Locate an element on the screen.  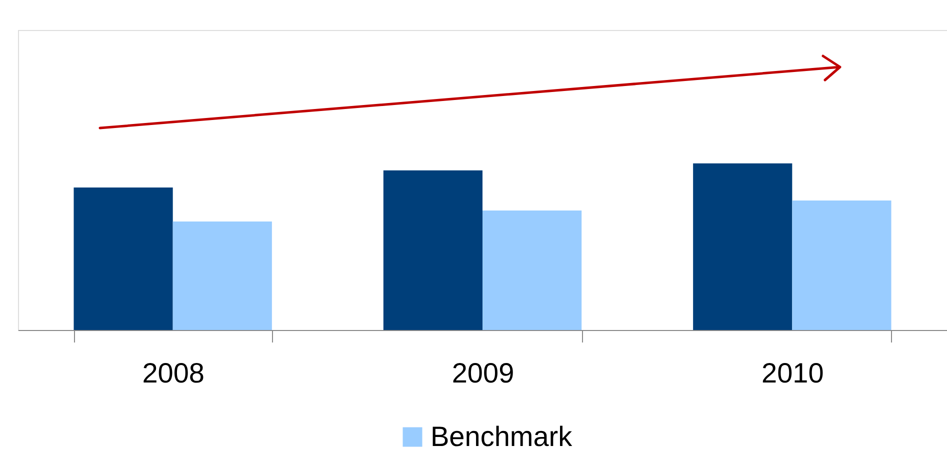
legend-label: Benchmark is located at coordinates (502, 436).